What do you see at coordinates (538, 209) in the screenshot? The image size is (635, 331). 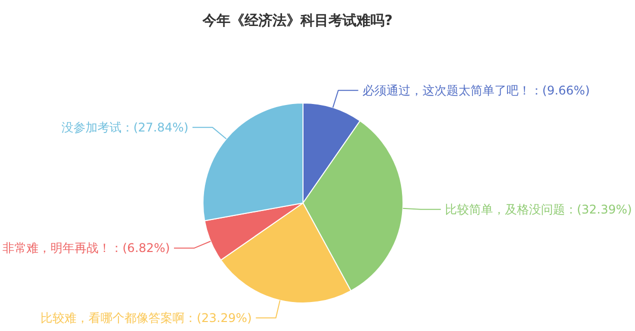 I see `slice-label: 比较简单，及格没问题：(32.39%)` at bounding box center [538, 209].